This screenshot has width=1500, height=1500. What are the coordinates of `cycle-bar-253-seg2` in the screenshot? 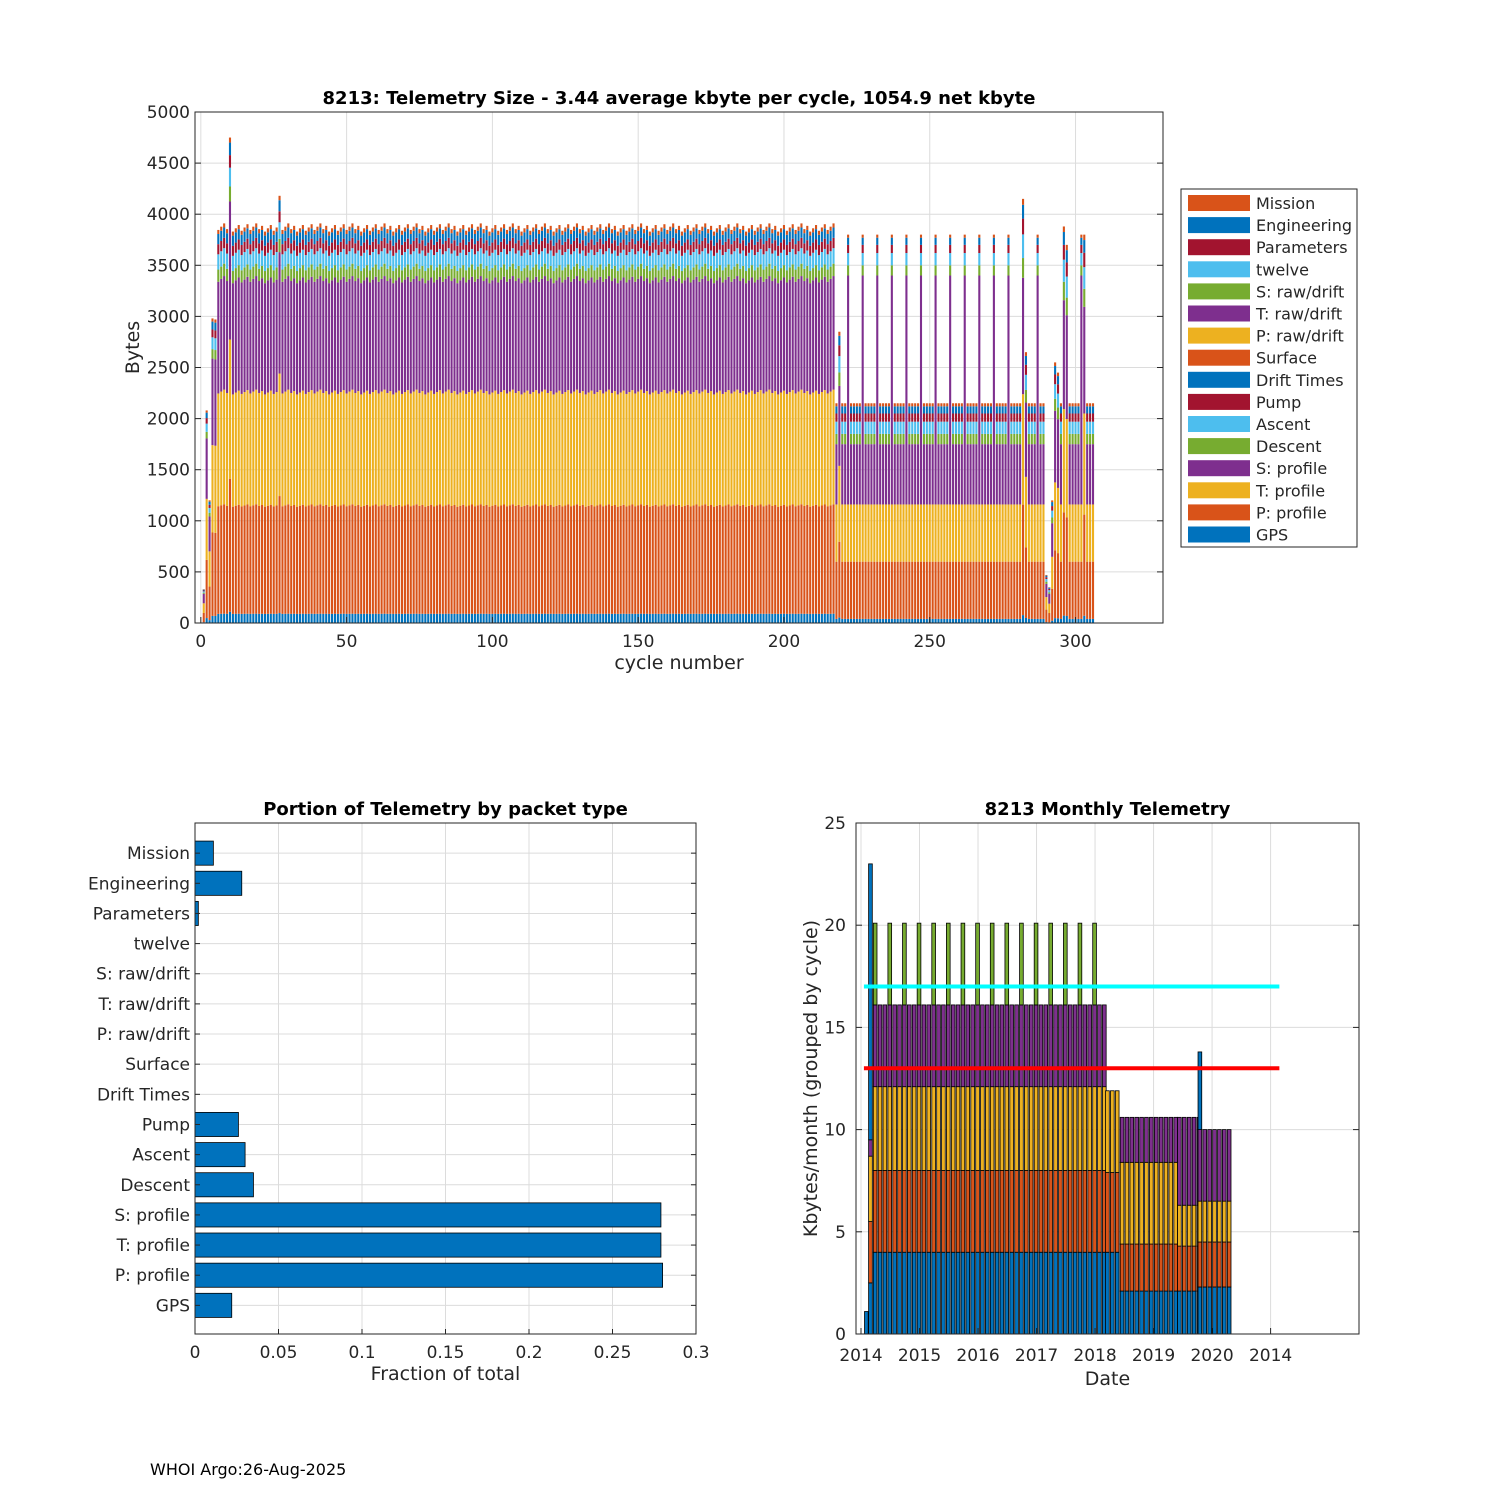 It's located at (938, 533).